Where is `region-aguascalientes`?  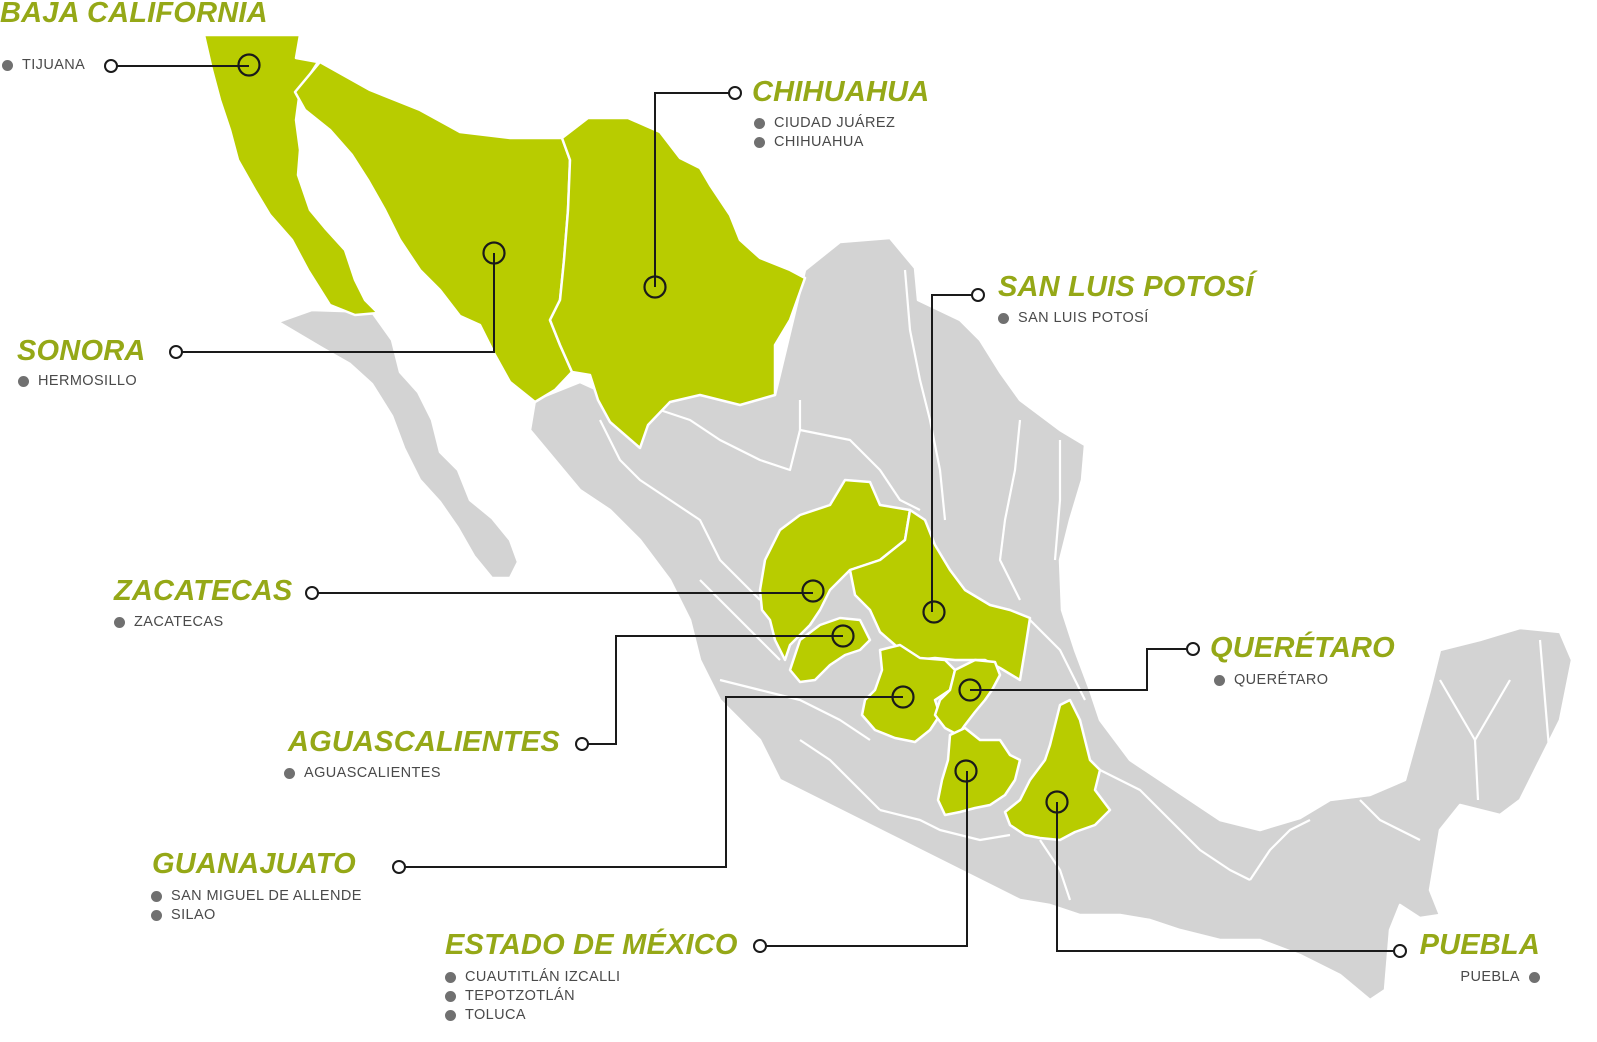
region-aguascalientes is located at coordinates (830, 650).